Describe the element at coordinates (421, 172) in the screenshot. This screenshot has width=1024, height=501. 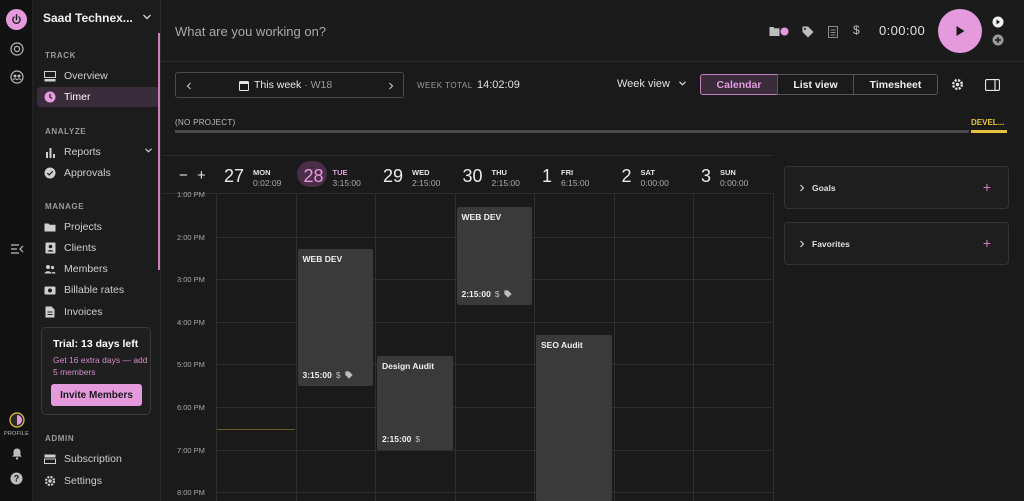
I see `day-name: WED` at that location.